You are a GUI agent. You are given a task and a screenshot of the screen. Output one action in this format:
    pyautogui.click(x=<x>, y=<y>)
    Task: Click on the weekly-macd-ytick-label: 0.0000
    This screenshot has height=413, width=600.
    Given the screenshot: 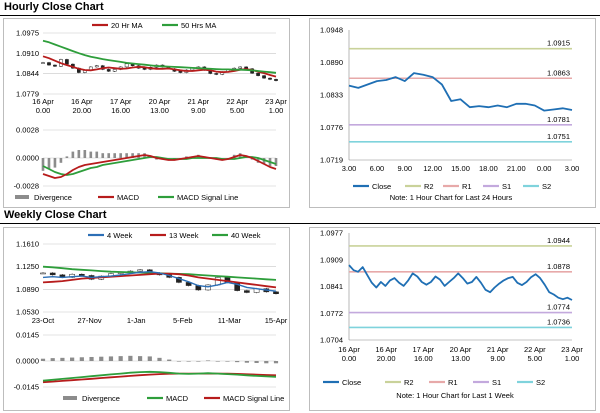 What is the action you would take?
    pyautogui.click(x=27, y=361)
    